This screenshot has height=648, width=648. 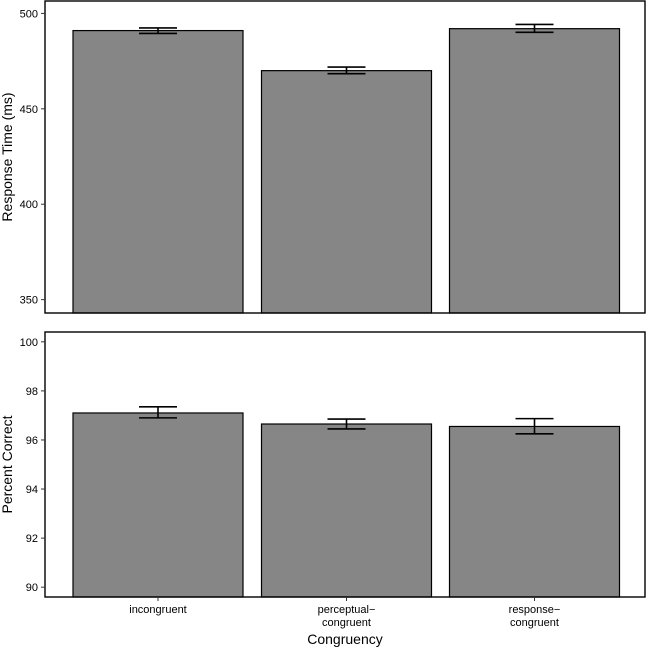 I want to click on y-tick-label: 96, so click(x=32, y=441).